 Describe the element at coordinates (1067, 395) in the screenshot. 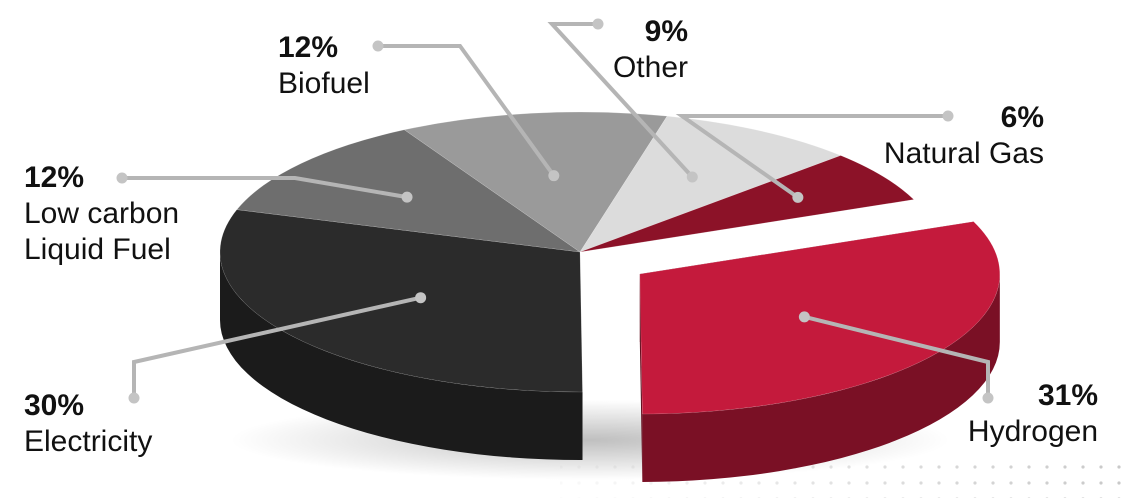

I see `pie-slice-value-label: 31%` at that location.